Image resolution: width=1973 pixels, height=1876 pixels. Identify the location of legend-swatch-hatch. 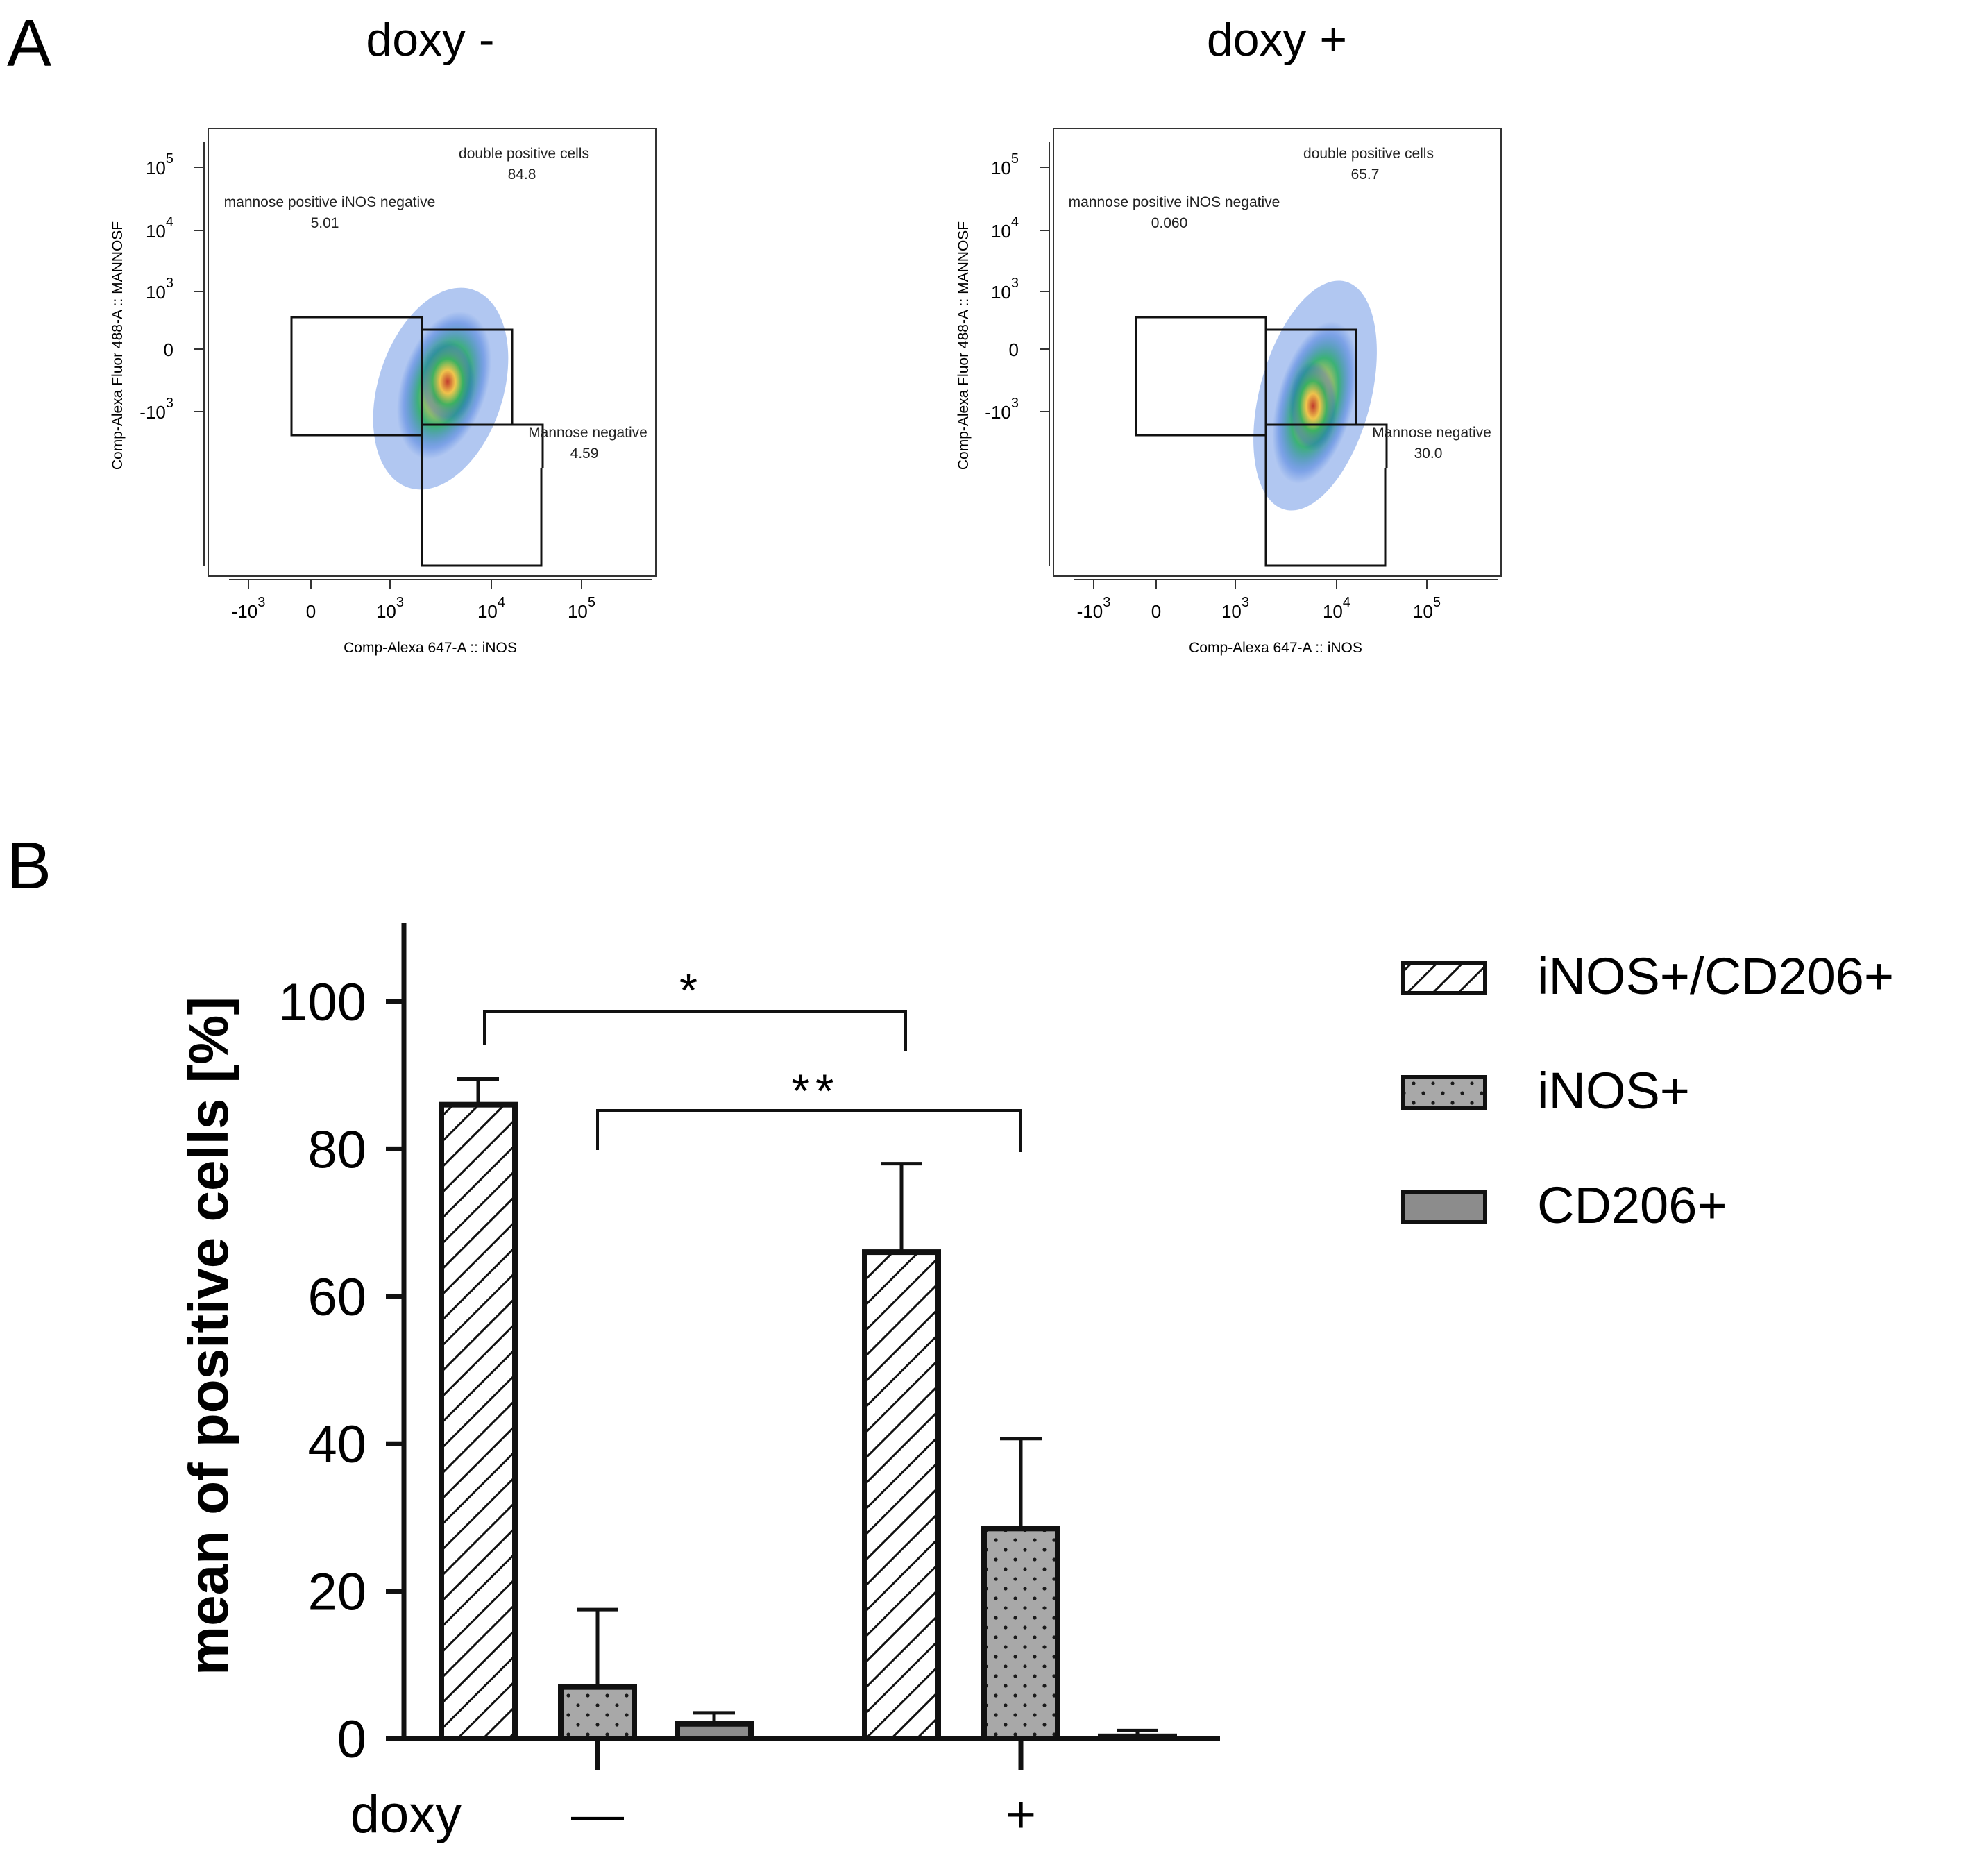
(1444, 978).